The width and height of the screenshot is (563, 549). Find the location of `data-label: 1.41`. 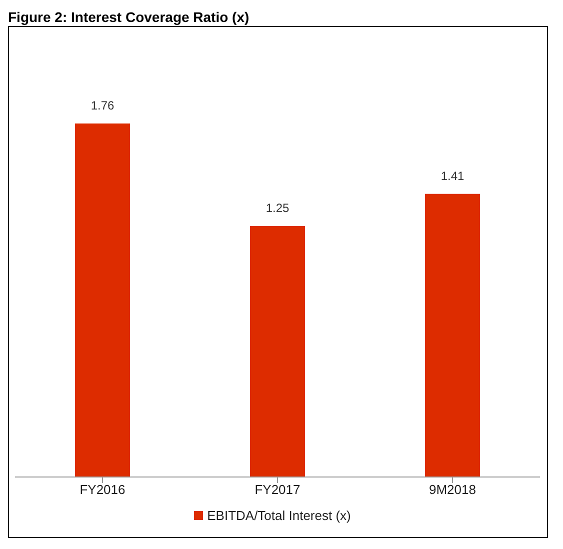

data-label: 1.41 is located at coordinates (452, 175).